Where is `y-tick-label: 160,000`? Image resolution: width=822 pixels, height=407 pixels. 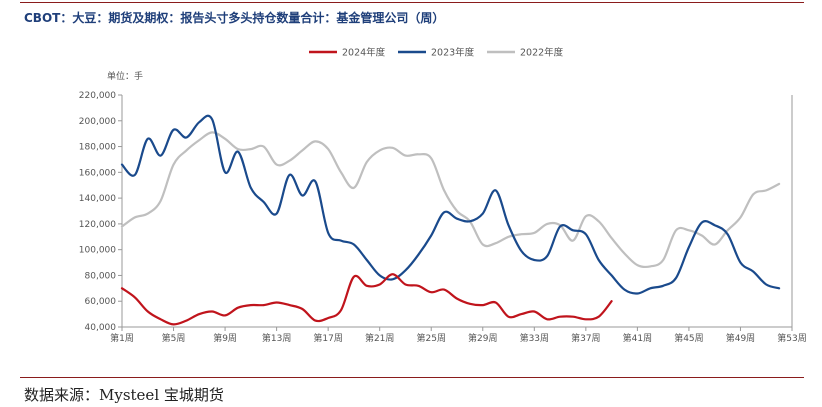
y-tick-label: 160,000 is located at coordinates (97, 173).